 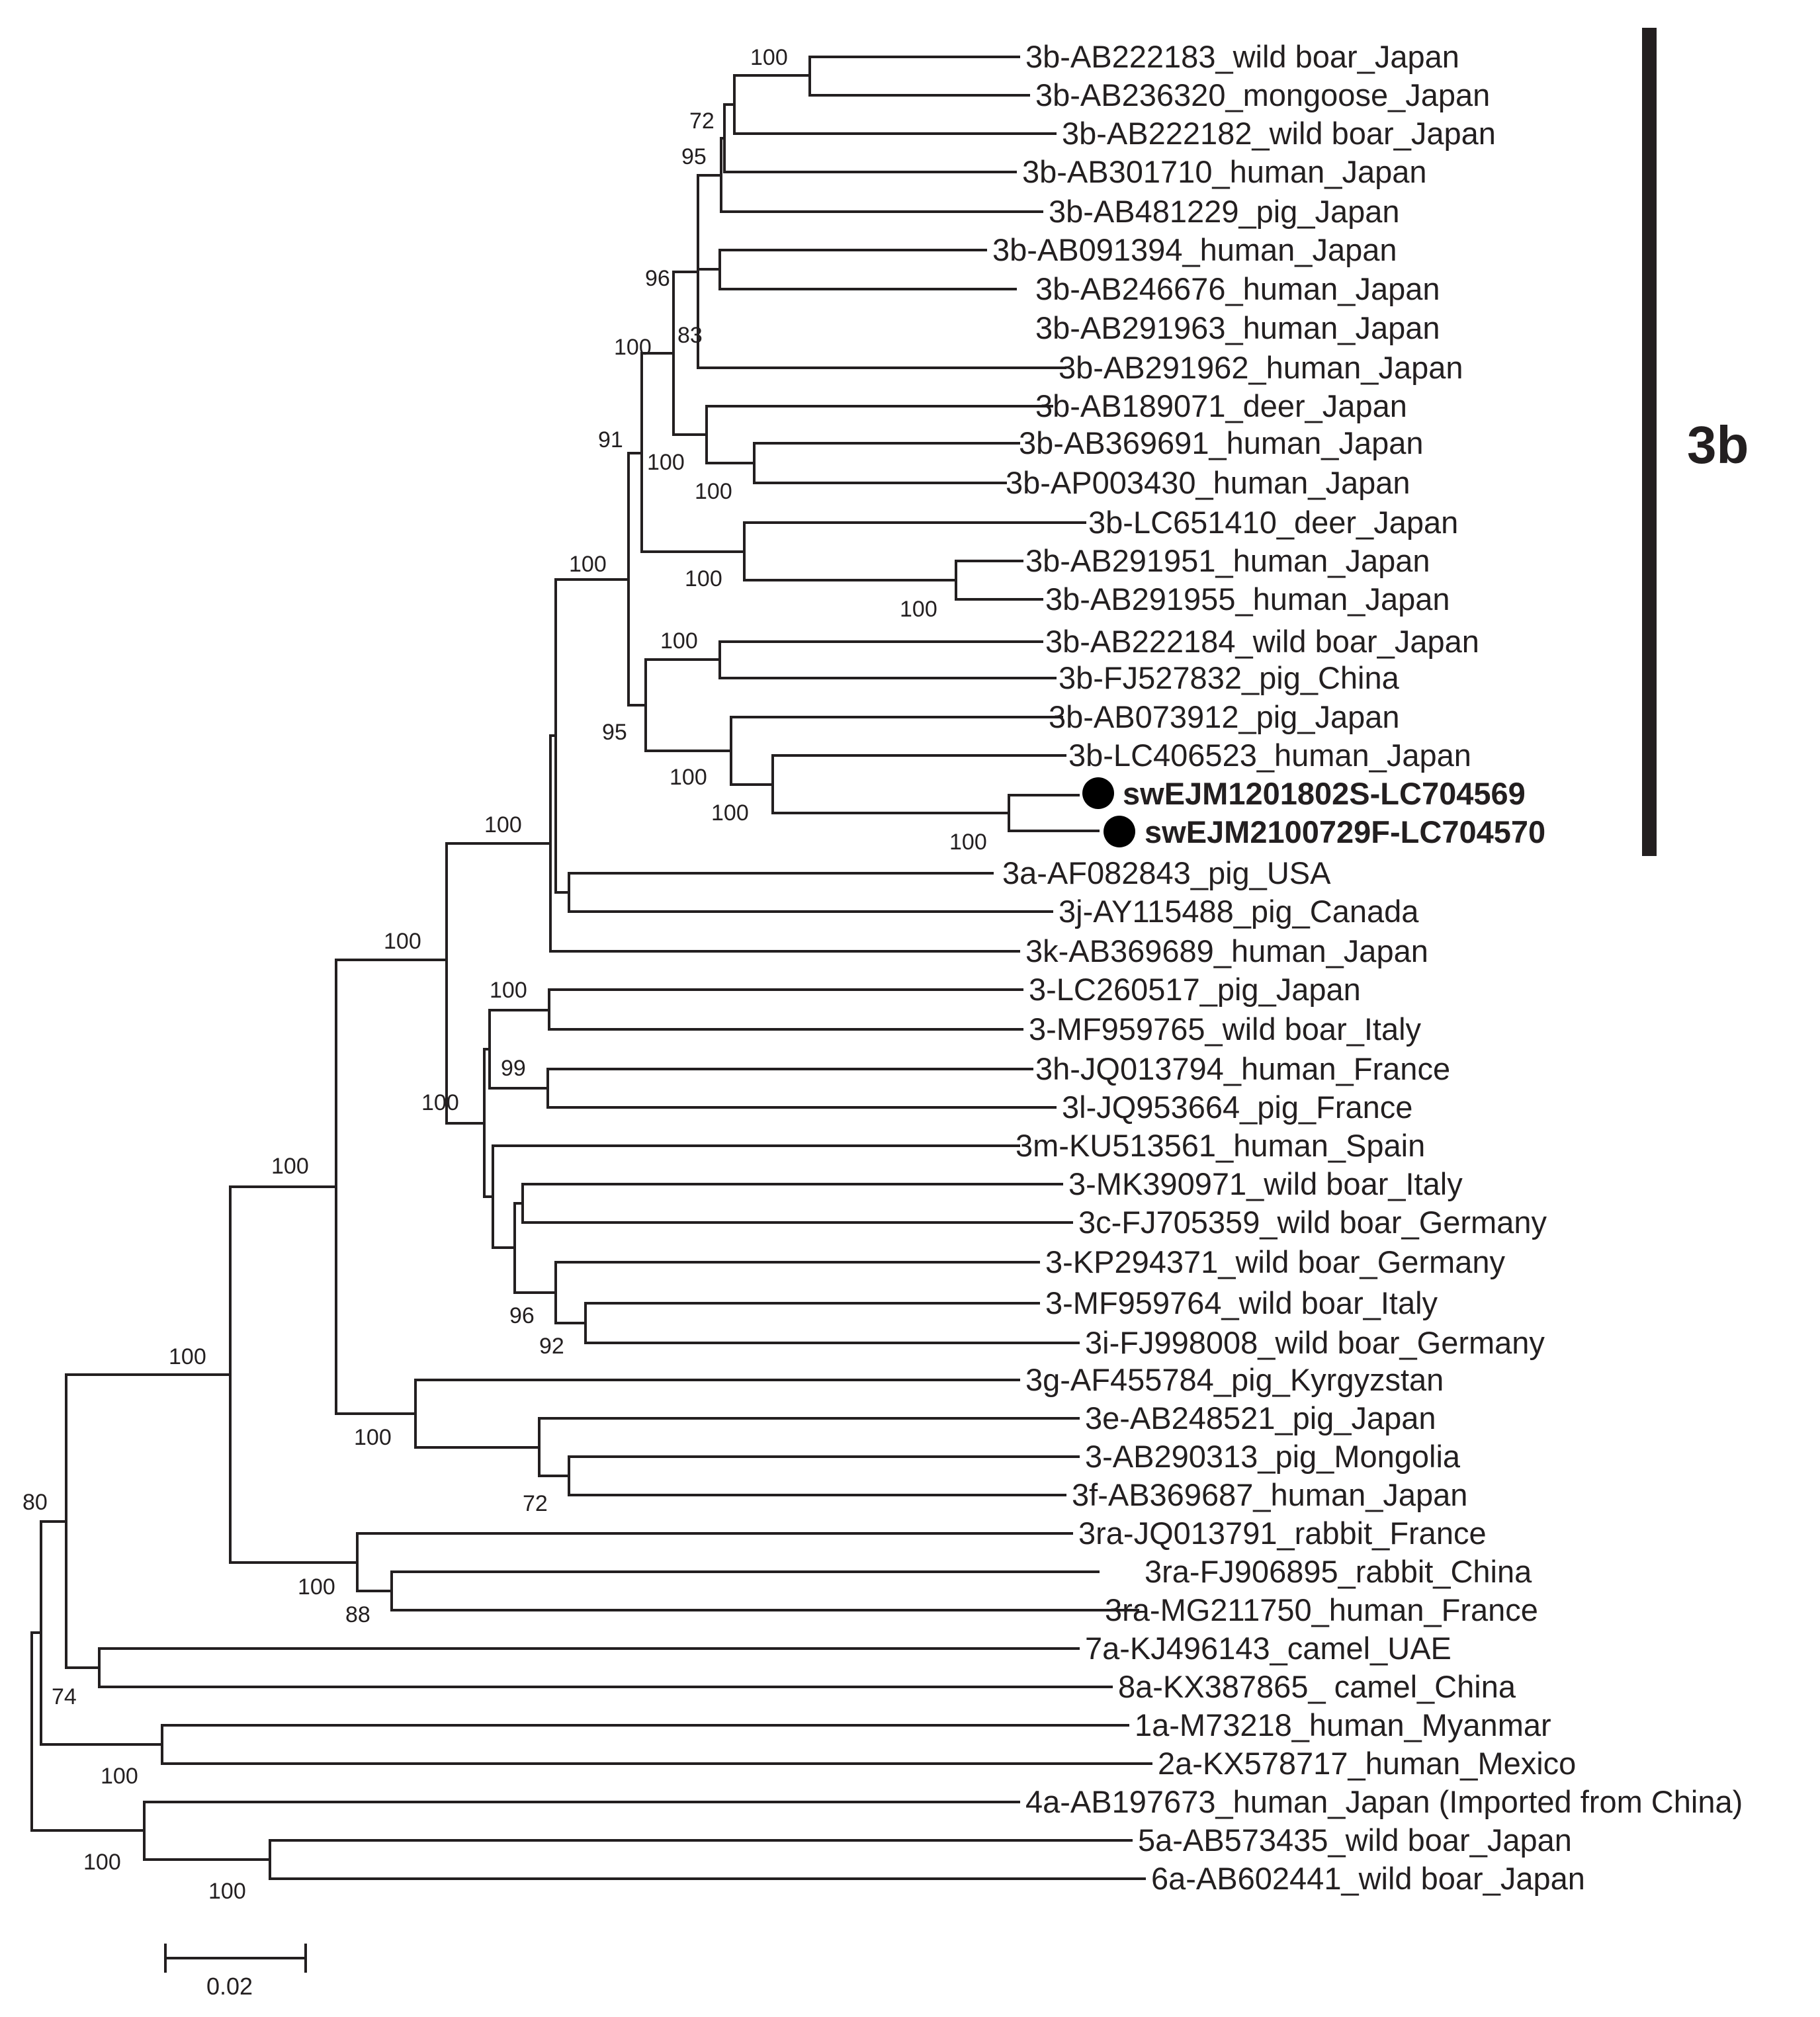 I want to click on bootstrap-value: 92, so click(x=551, y=1346).